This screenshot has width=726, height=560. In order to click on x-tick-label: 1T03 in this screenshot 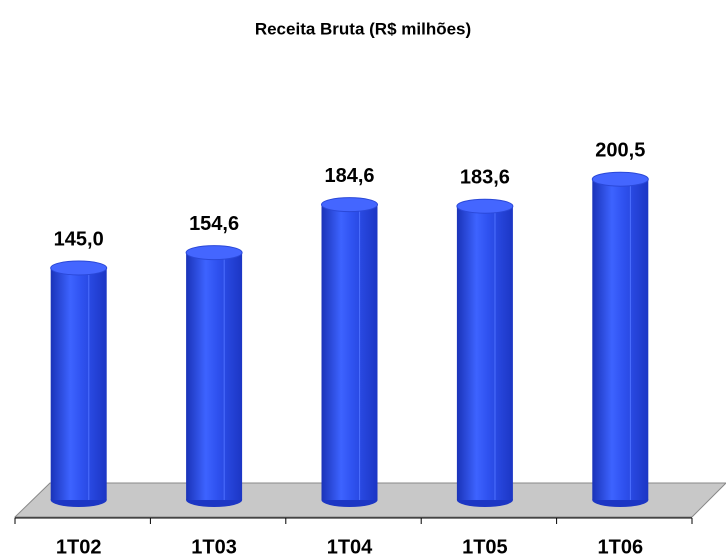, I will do `click(214, 547)`.